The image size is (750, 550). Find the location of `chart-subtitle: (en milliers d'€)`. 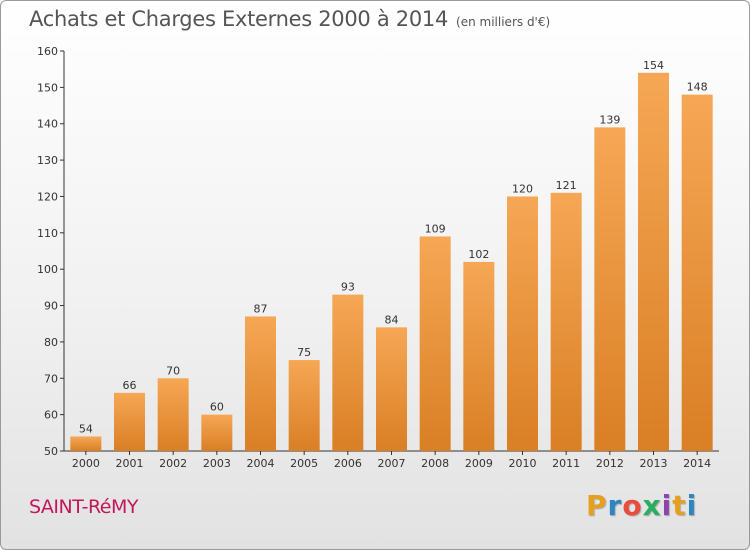

chart-subtitle: (en milliers d'€) is located at coordinates (503, 22).